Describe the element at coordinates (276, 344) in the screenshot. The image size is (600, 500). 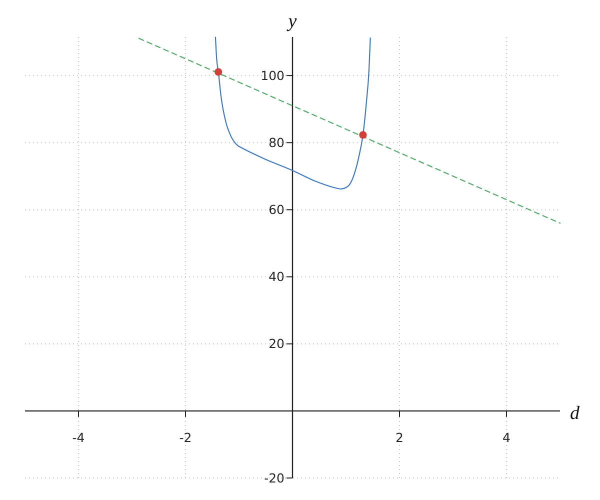
I see `y-tick-label: 20` at that location.